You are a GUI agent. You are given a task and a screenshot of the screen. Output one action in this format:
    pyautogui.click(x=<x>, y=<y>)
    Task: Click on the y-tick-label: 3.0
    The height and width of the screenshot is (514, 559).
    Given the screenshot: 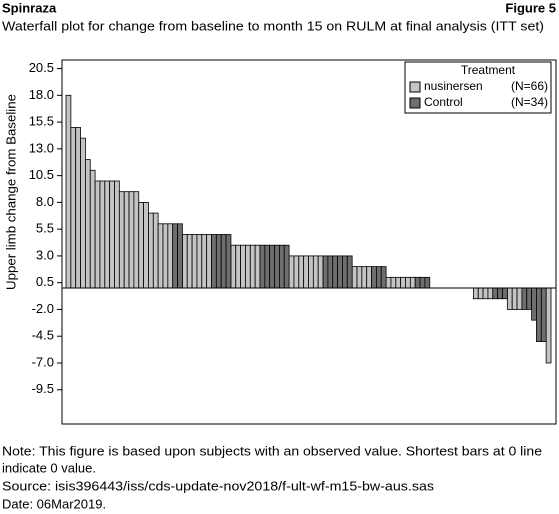 What is the action you would take?
    pyautogui.click(x=45, y=254)
    